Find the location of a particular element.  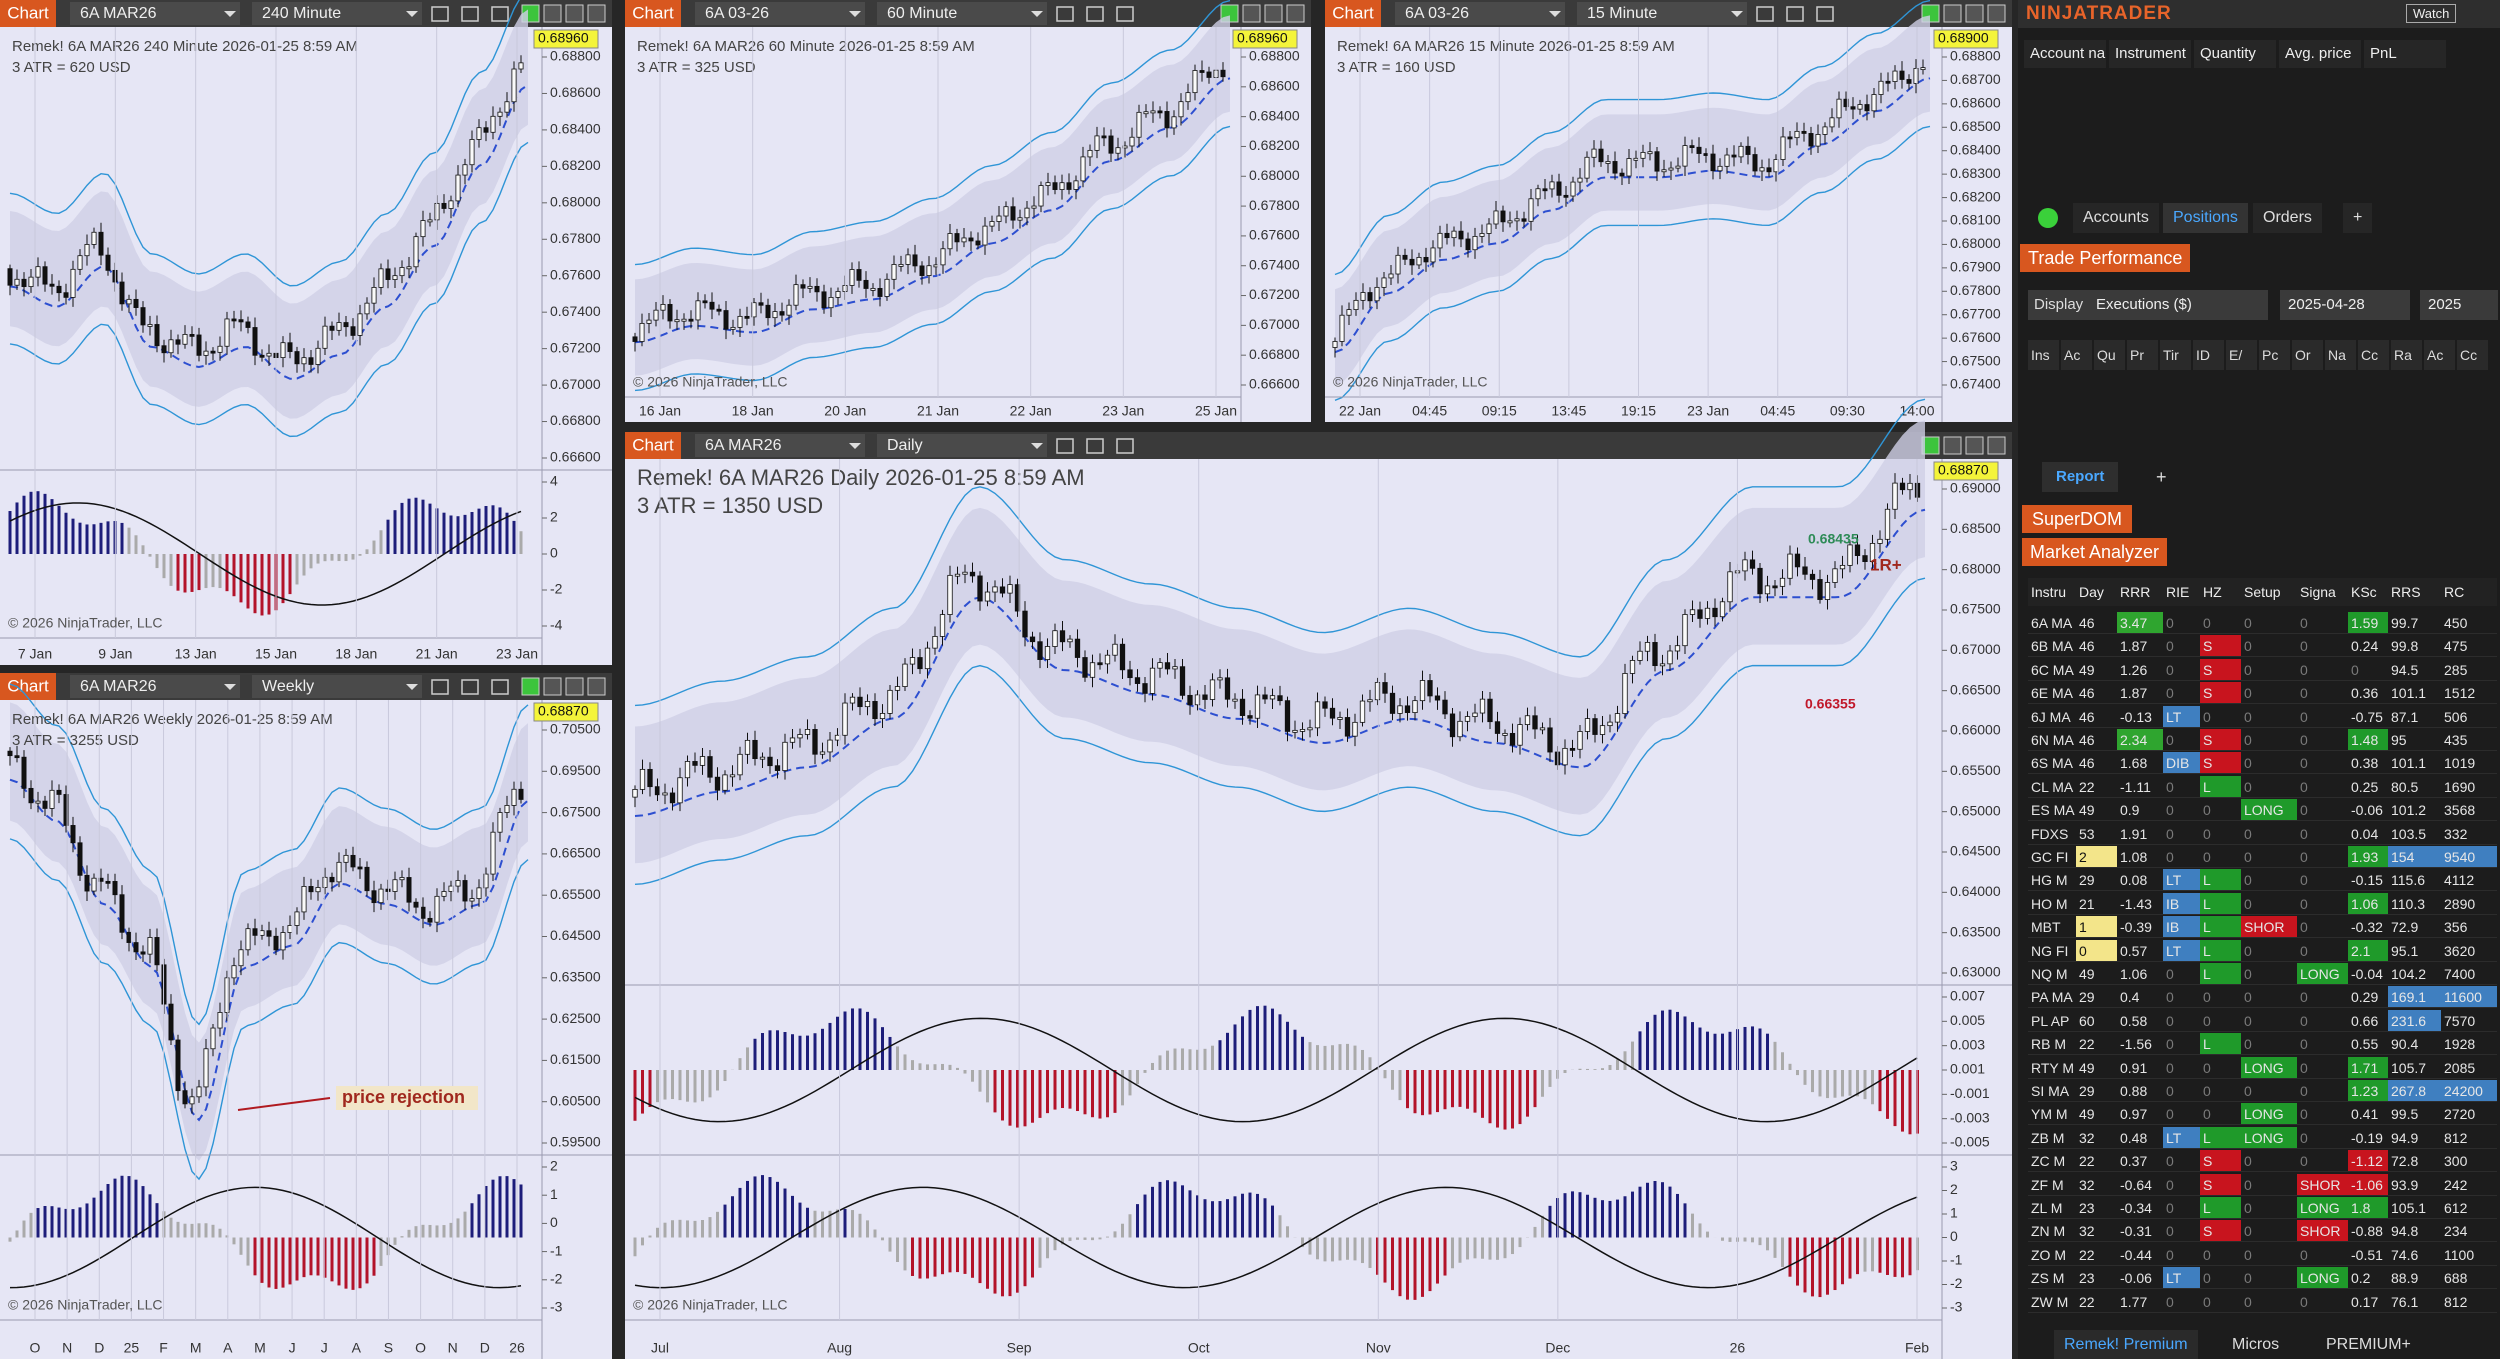

bottom-tab: Remek! Premium is located at coordinates (2126, 1344).